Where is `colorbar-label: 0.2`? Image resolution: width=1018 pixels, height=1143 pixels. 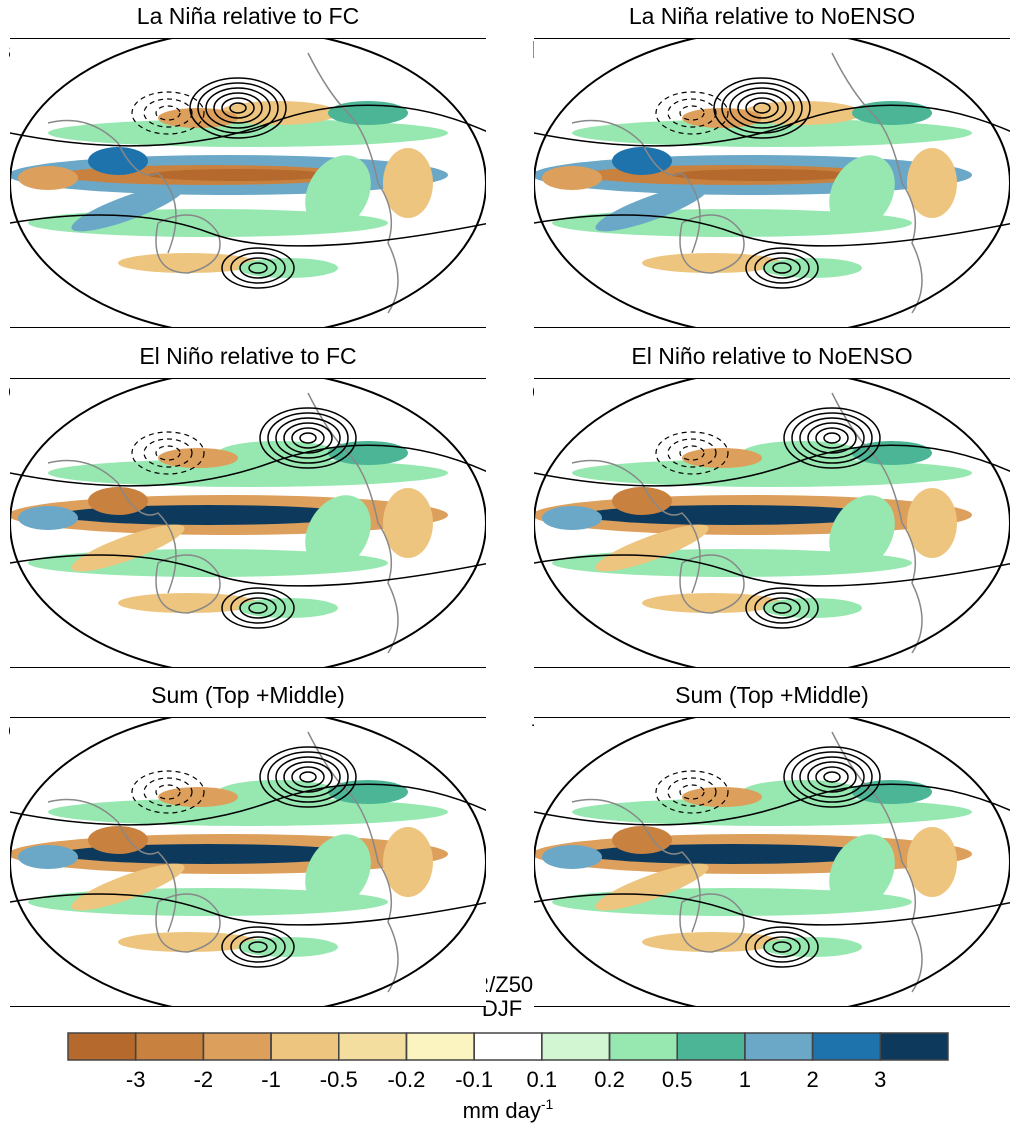 colorbar-label: 0.2 is located at coordinates (609, 1079).